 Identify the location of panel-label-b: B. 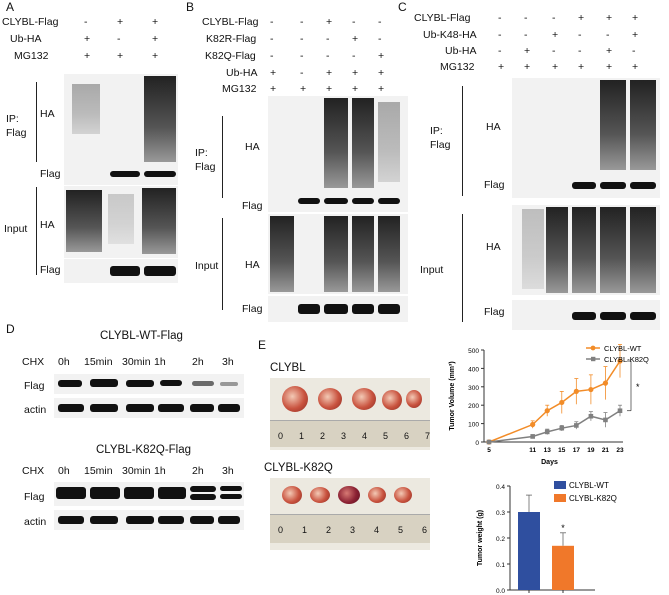
(190, 7).